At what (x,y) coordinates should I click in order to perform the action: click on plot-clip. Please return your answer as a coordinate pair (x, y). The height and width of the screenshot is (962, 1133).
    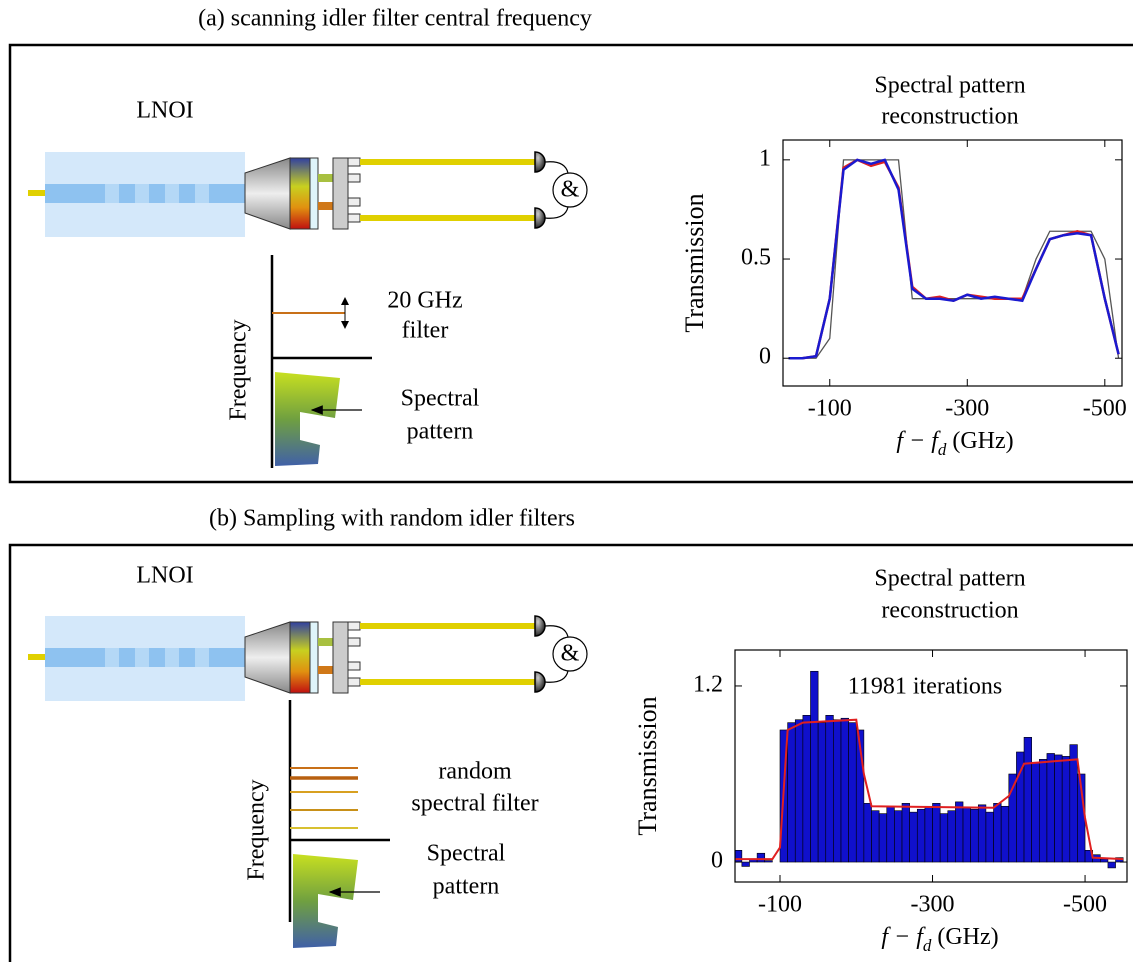
    Looking at the image, I should click on (954, 259).